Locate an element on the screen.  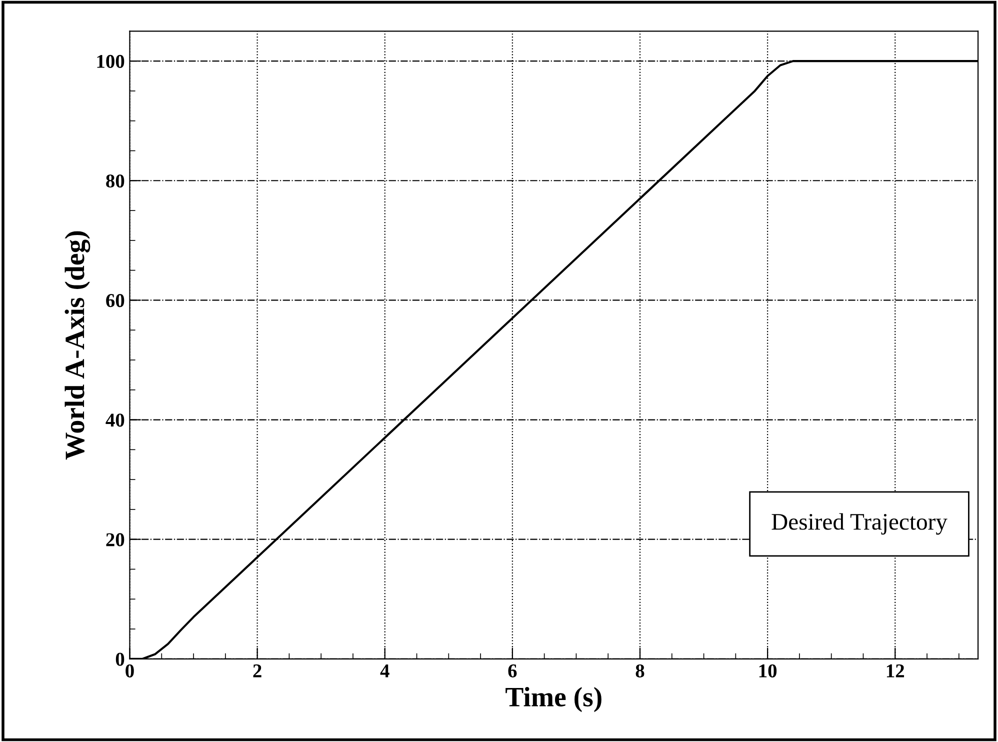
y-tick-label: 80 is located at coordinates (115, 181).